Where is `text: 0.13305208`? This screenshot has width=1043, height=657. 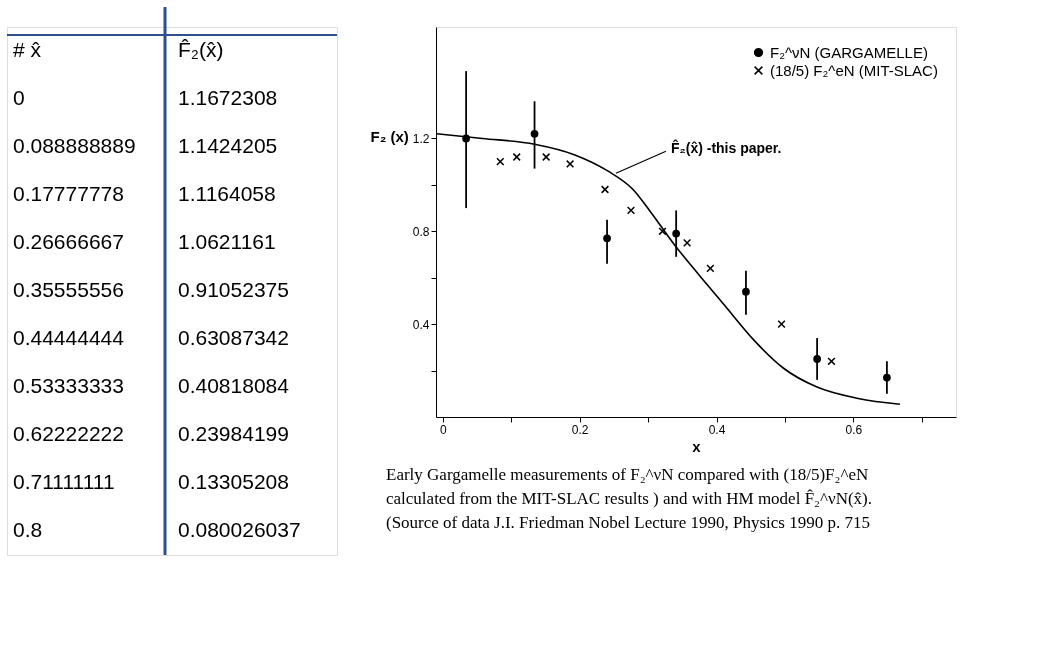
text: 0.13305208 is located at coordinates (233, 481).